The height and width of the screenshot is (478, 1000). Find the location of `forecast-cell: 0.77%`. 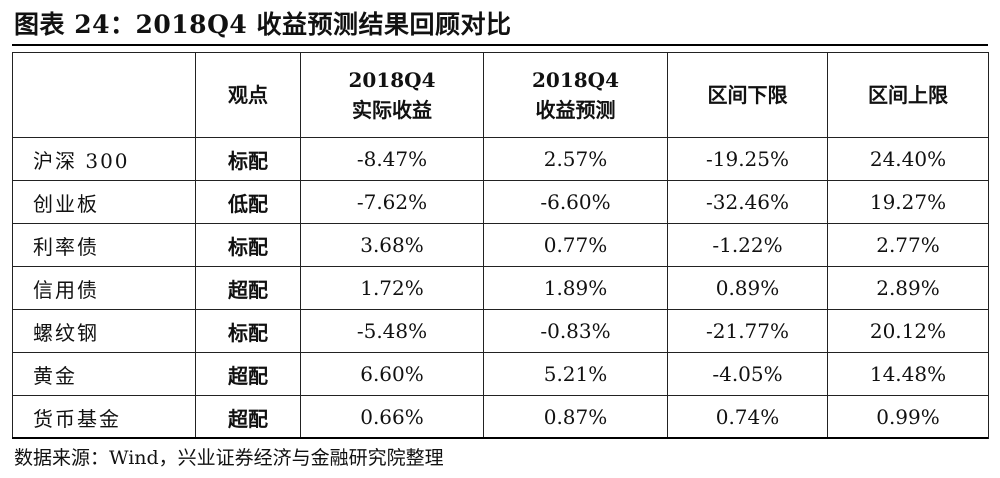

forecast-cell: 0.77% is located at coordinates (575, 245).